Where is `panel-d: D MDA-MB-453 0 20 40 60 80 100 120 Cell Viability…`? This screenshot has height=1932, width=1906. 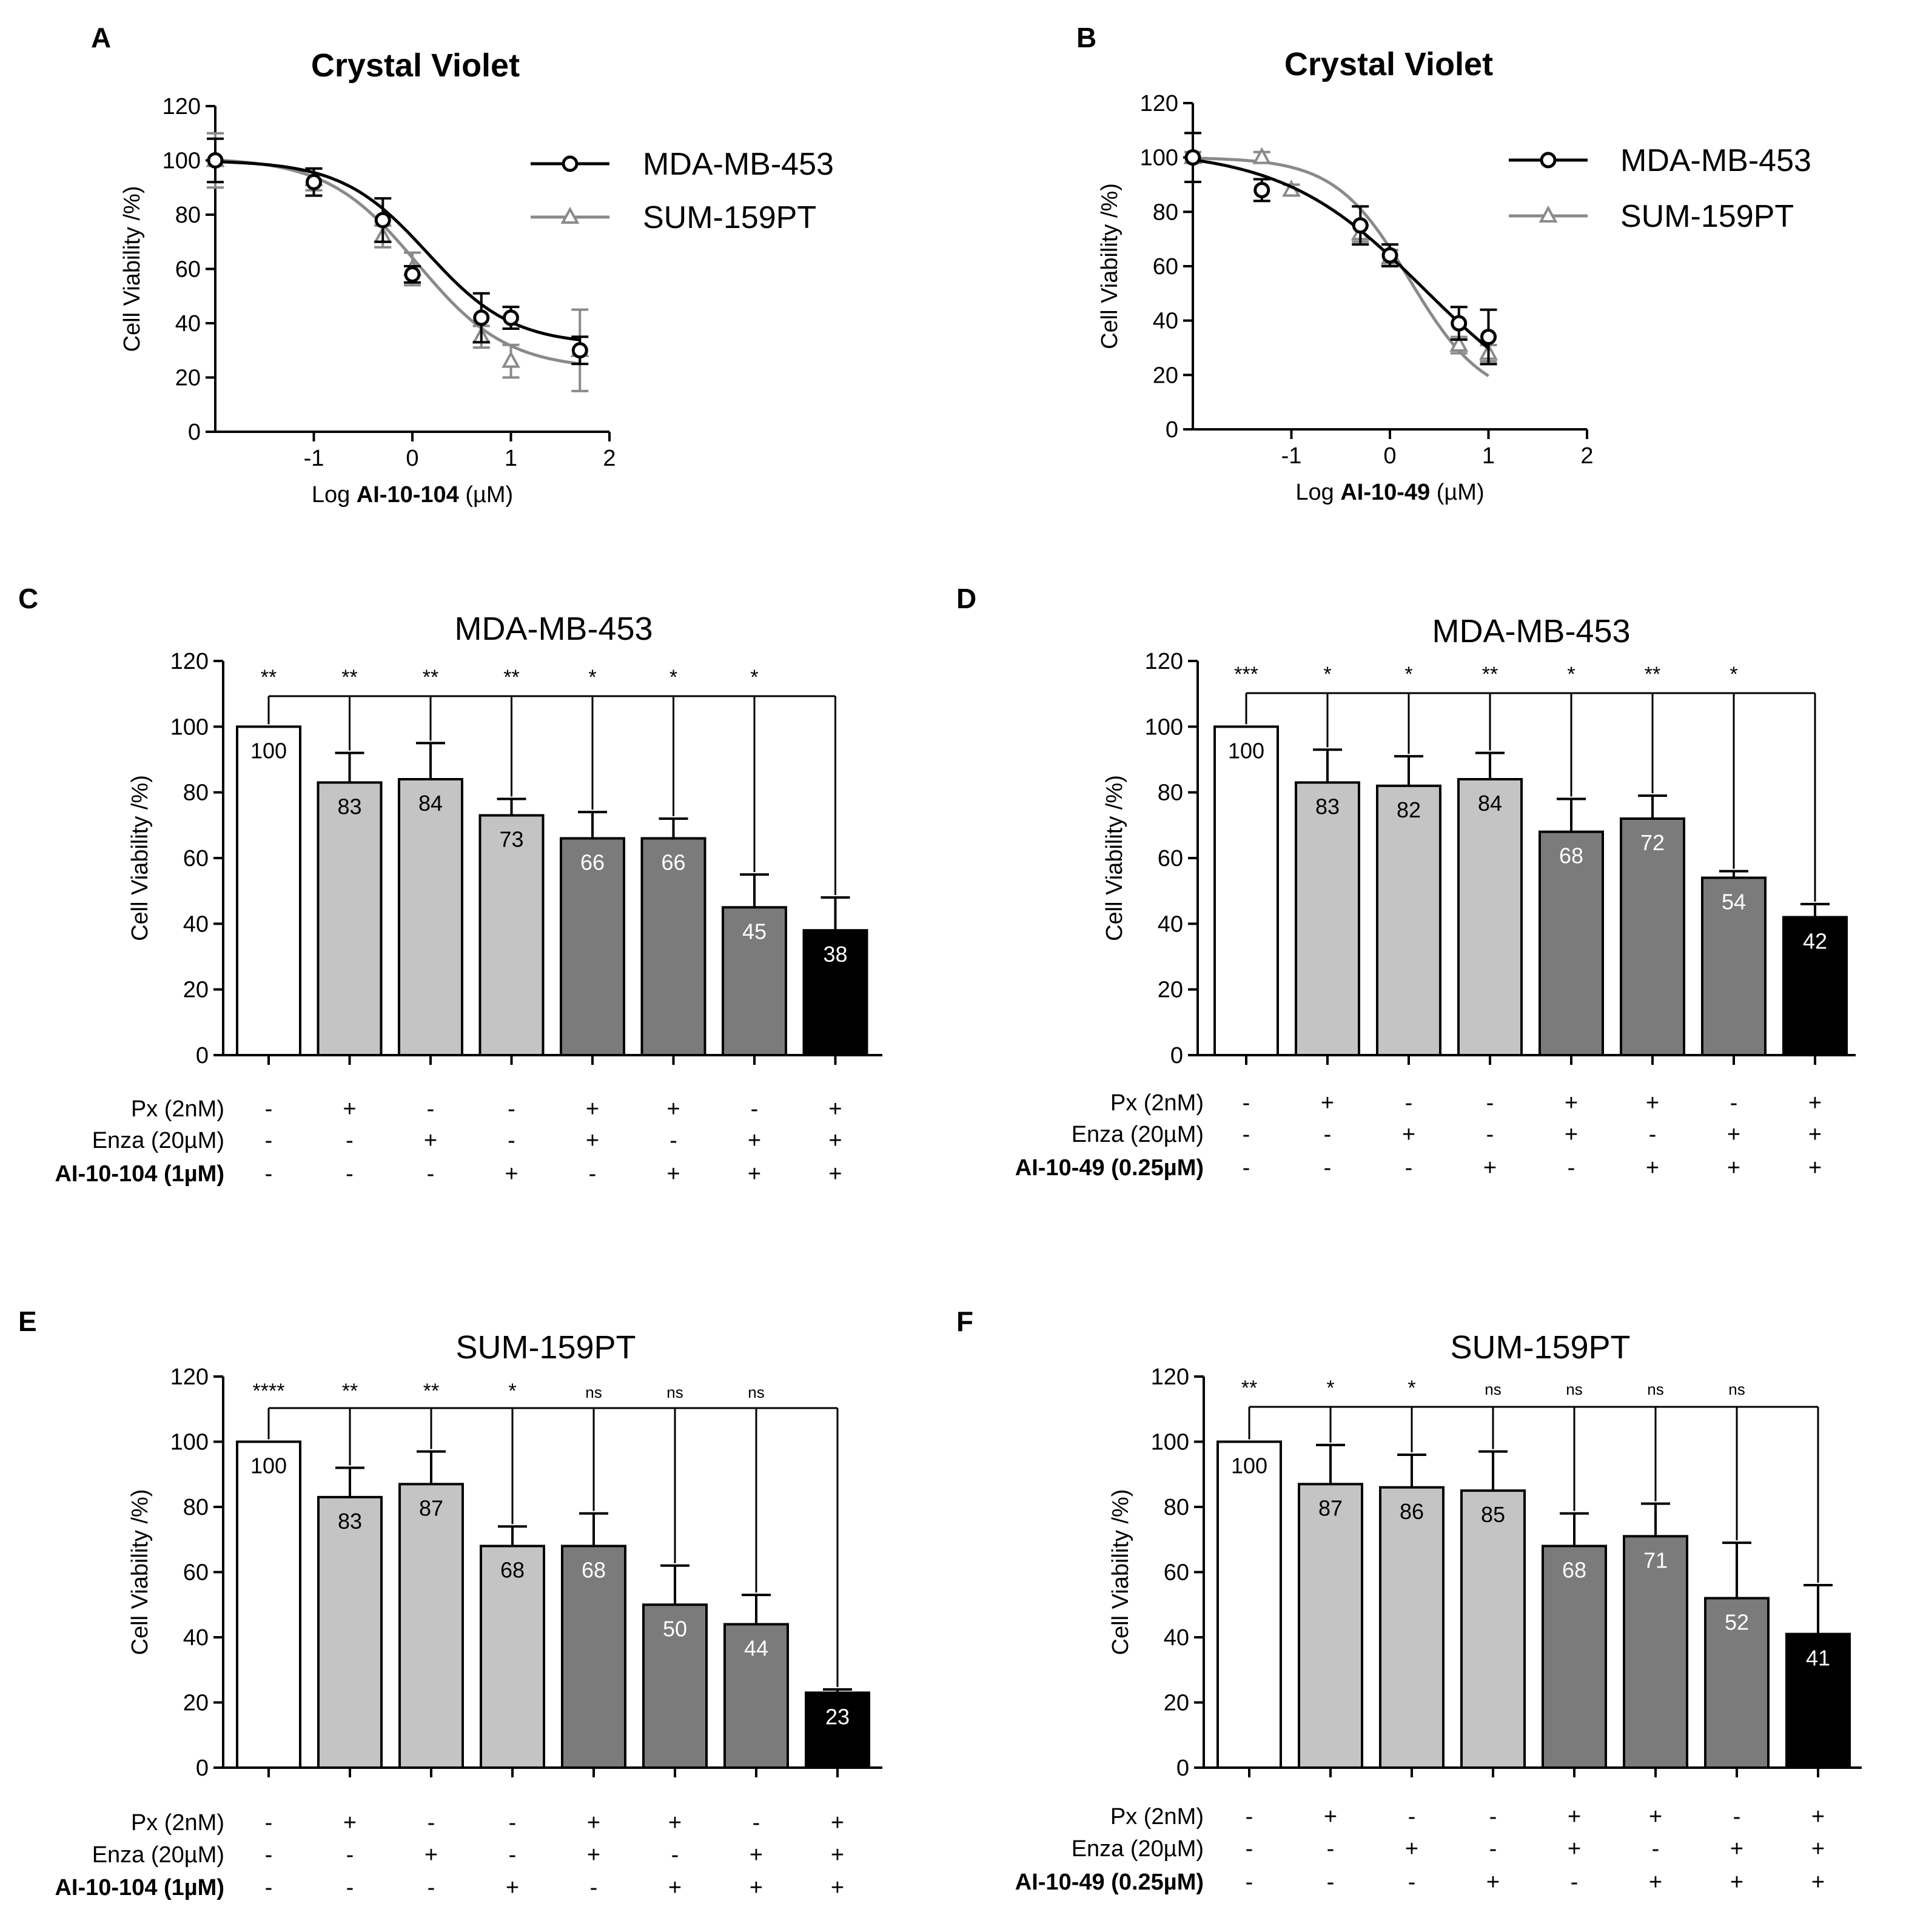 panel-d: D MDA-MB-453 0 20 40 60 80 100 120 Cell Viability… is located at coordinates (1406, 882).